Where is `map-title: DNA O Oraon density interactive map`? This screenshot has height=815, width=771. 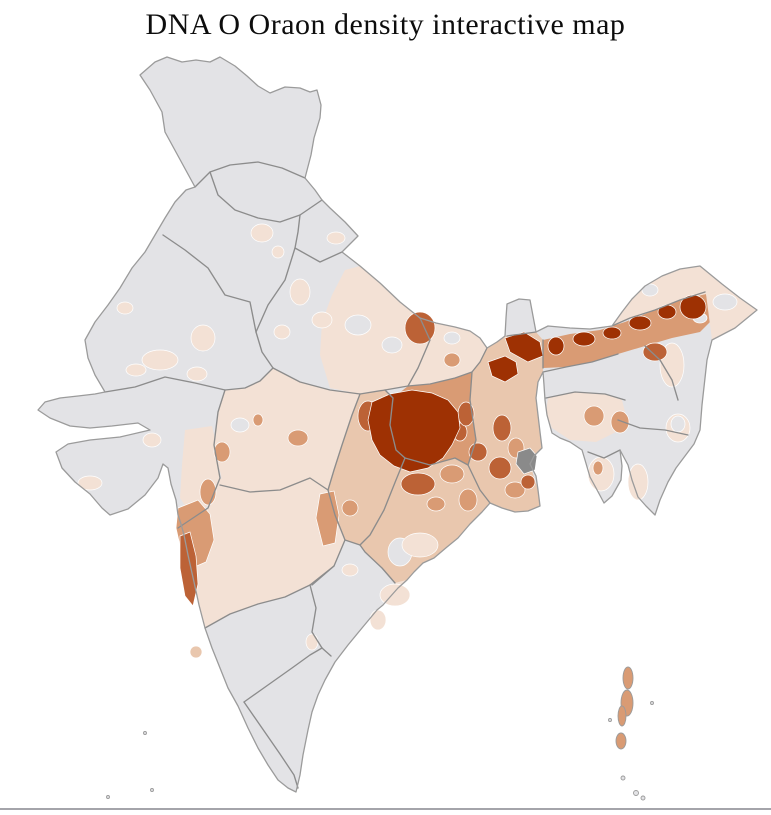
map-title: DNA O Oraon density interactive map is located at coordinates (385, 24).